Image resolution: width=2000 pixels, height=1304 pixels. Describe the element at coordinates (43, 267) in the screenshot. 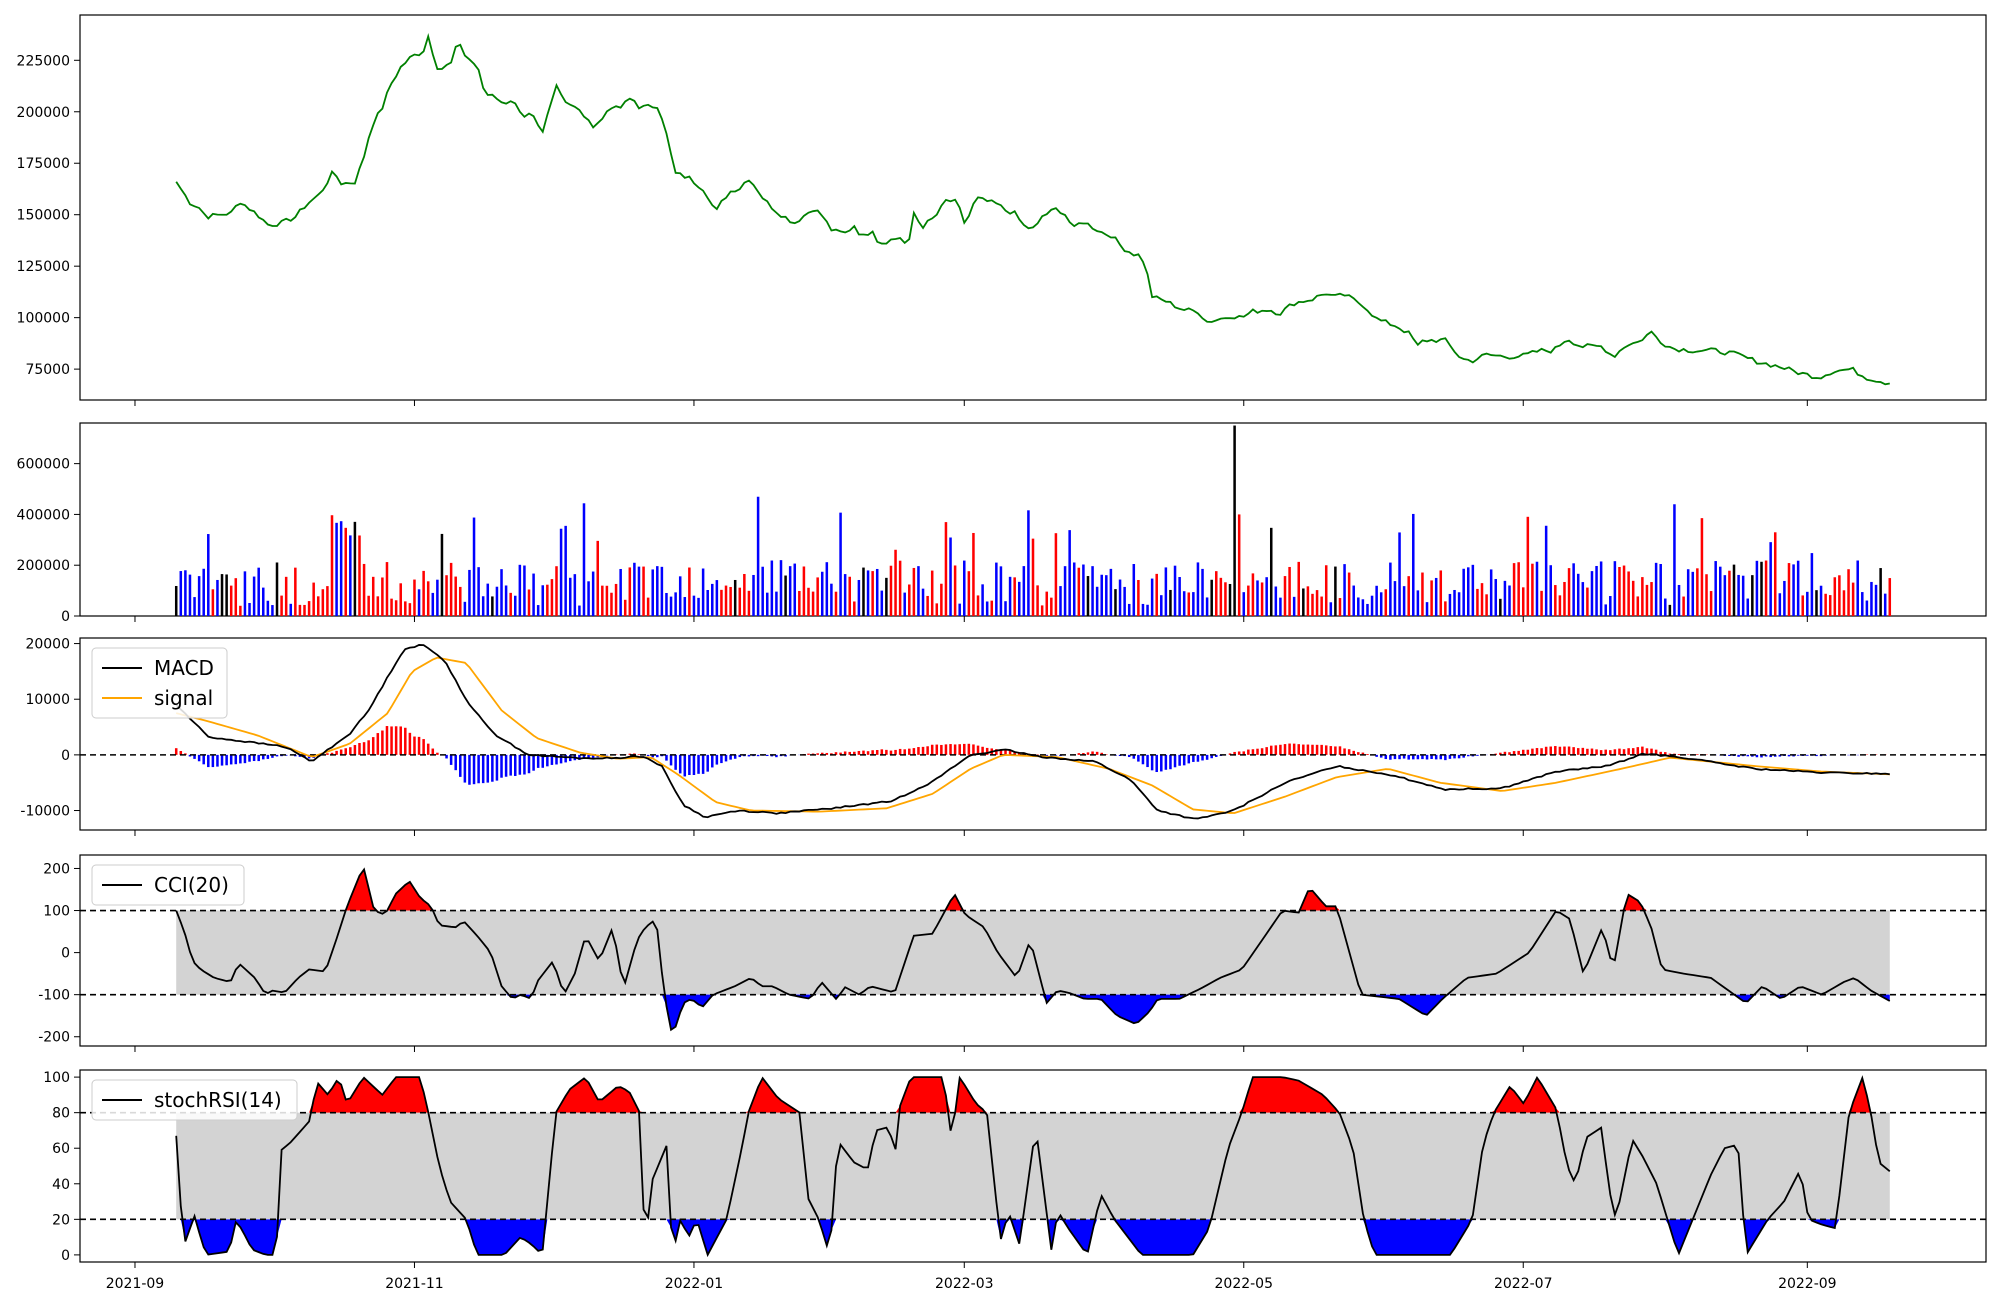

I see `y-tick-label: 125000` at that location.